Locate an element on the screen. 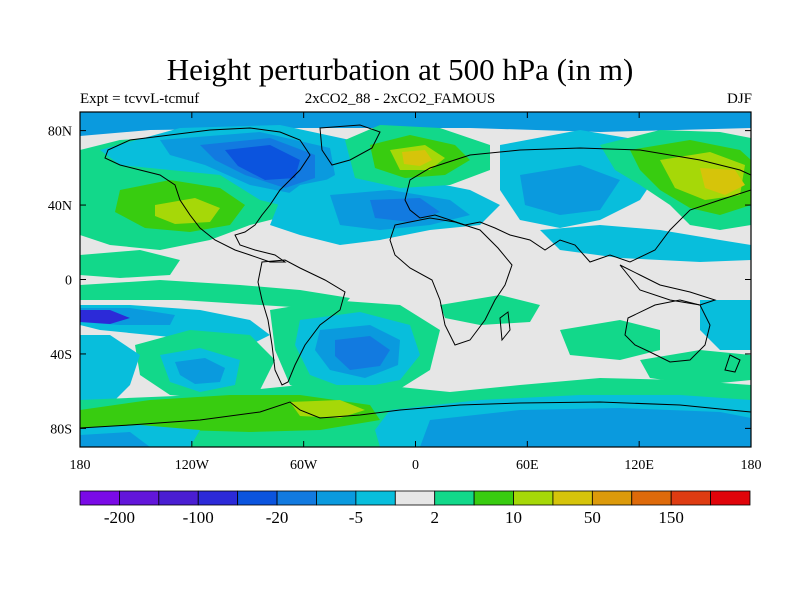 Image resolution: width=800 pixels, height=600 pixels. coastline-north-america is located at coordinates (207, 195).